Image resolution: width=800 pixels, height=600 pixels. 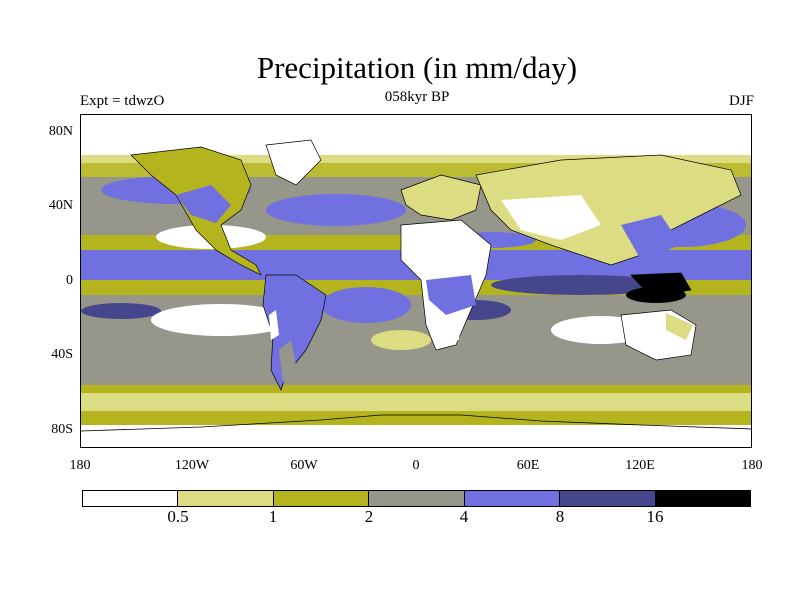 What do you see at coordinates (528, 465) in the screenshot?
I see `x-tick-label: 60E` at bounding box center [528, 465].